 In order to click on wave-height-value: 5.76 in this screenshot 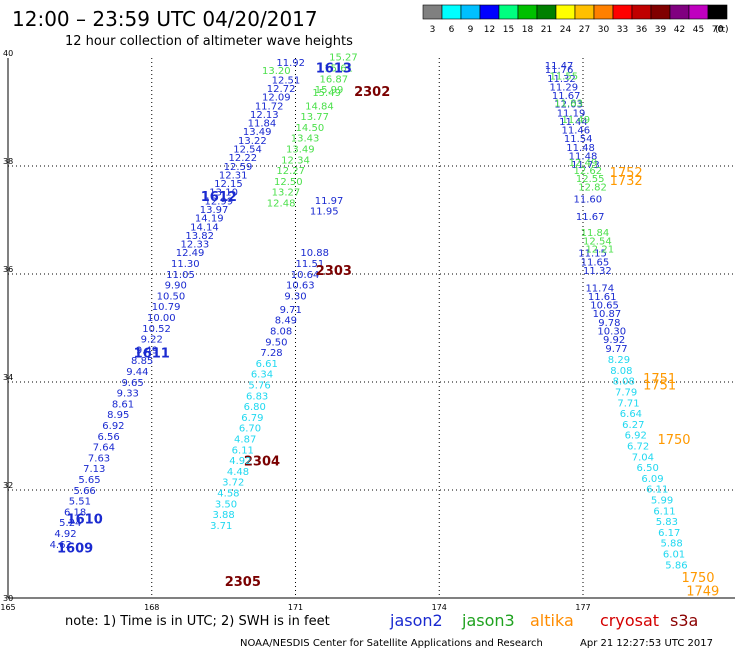, I will do `click(259, 385)`.